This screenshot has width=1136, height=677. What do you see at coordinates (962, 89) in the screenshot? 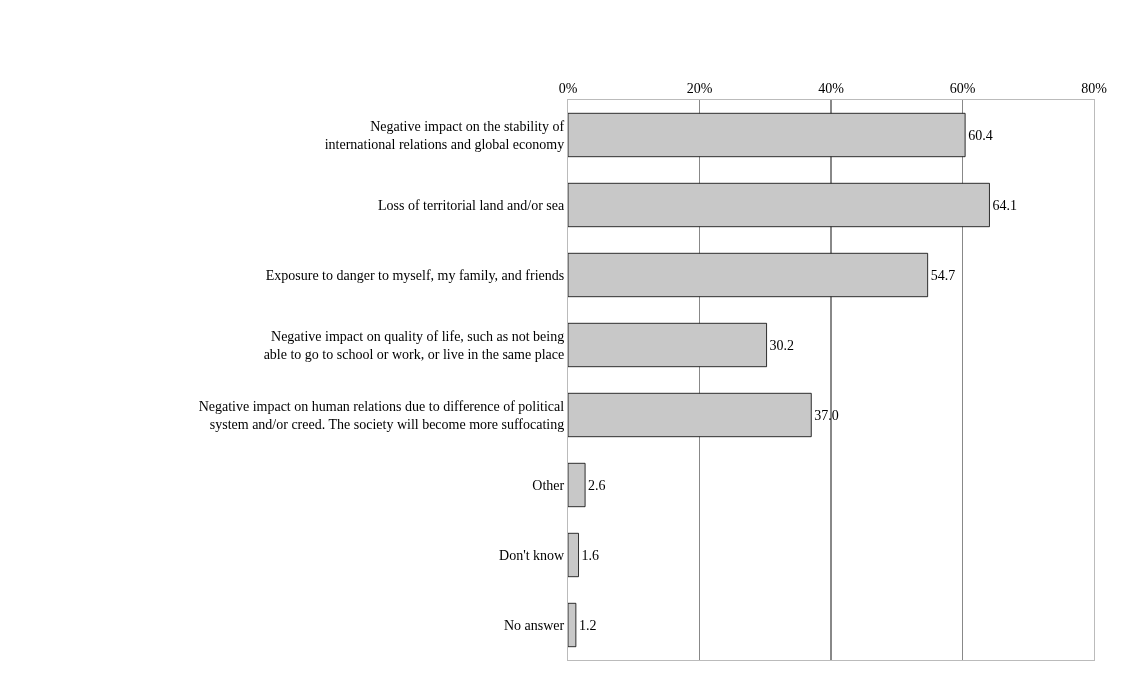
I see `x-tick-label: 60%` at bounding box center [962, 89].